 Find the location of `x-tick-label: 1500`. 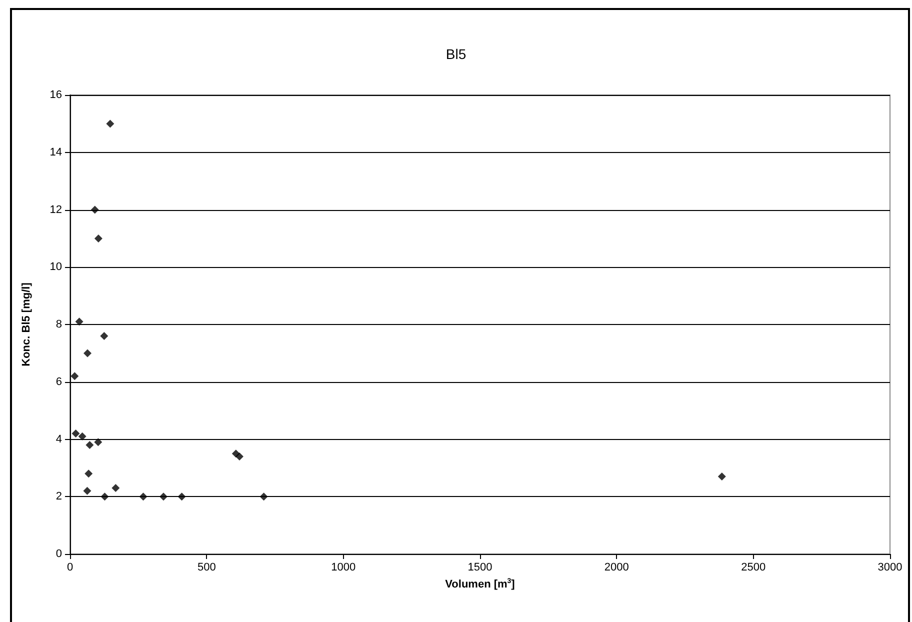

x-tick-label: 1500 is located at coordinates (480, 568).